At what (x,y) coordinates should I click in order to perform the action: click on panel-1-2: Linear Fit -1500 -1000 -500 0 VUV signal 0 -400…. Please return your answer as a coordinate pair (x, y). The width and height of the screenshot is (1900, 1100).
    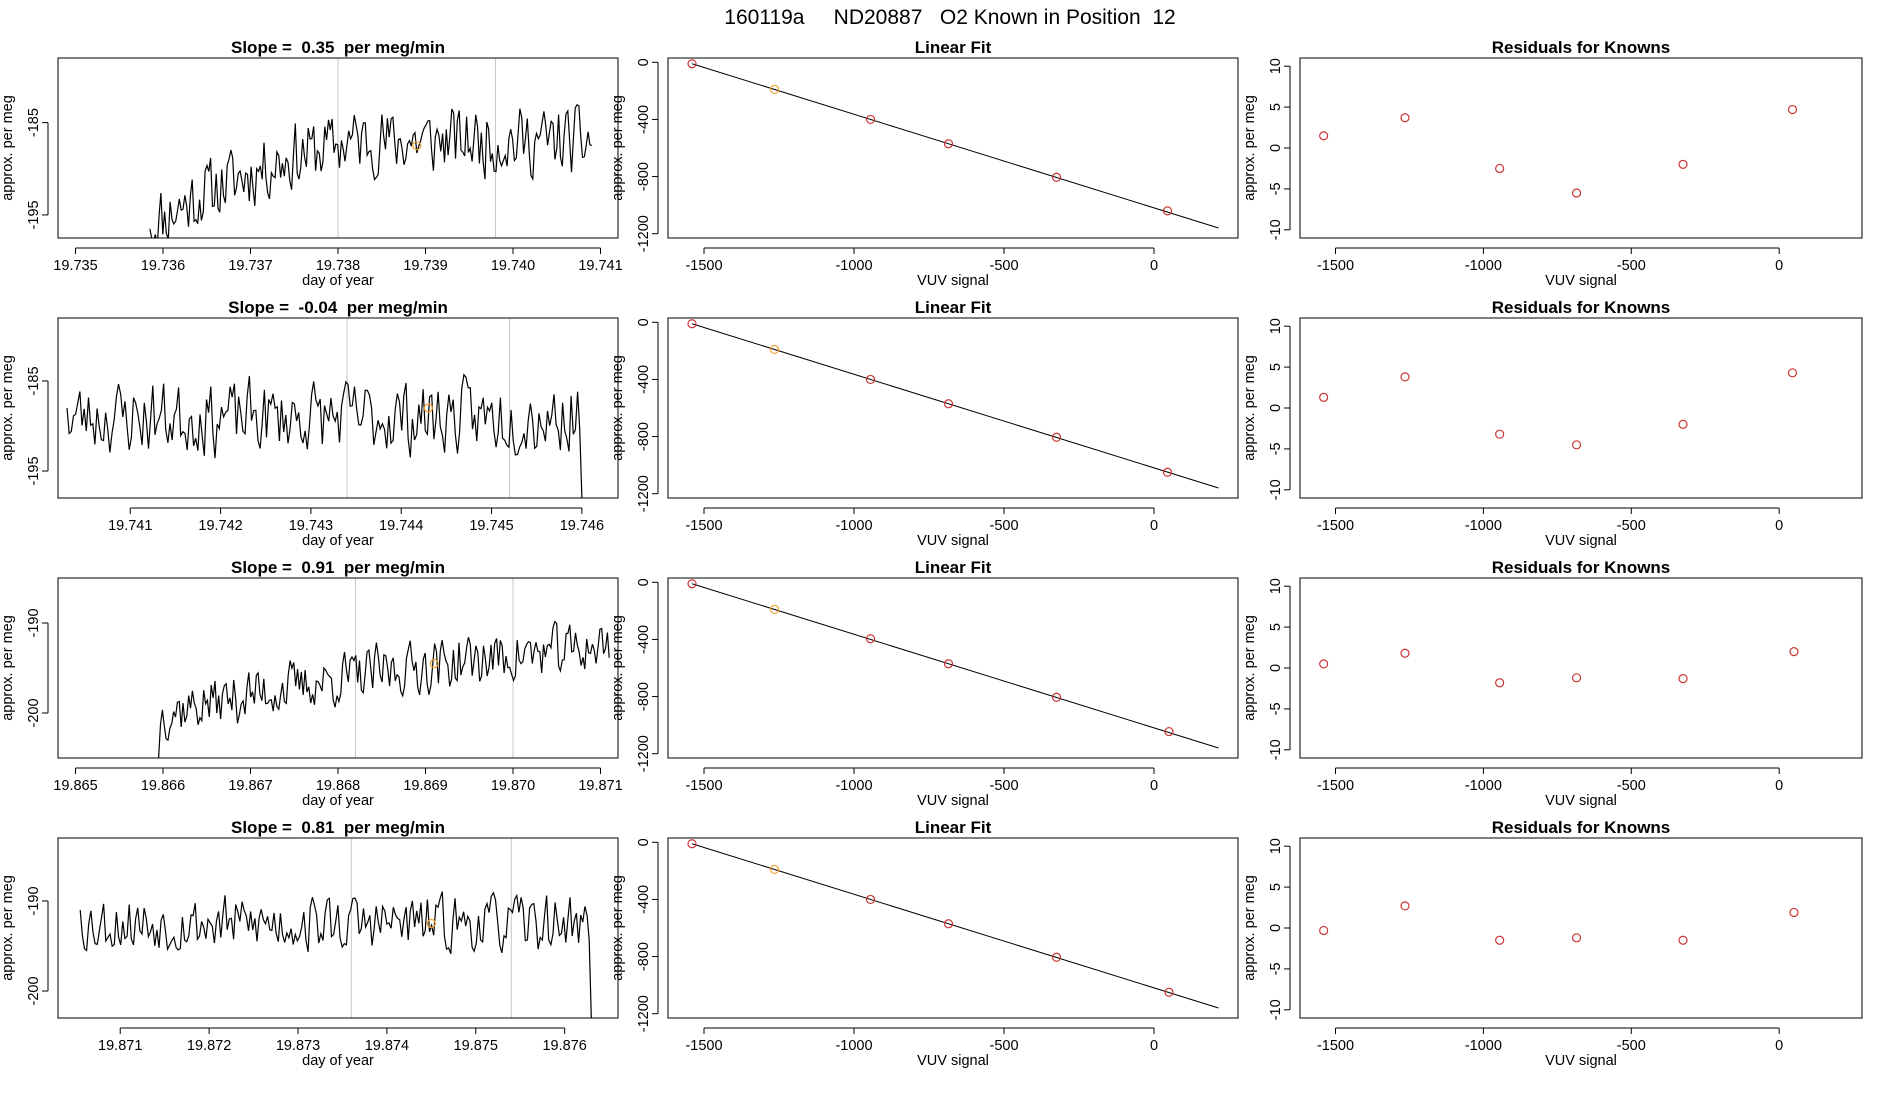
    Looking at the image, I should click on (924, 163).